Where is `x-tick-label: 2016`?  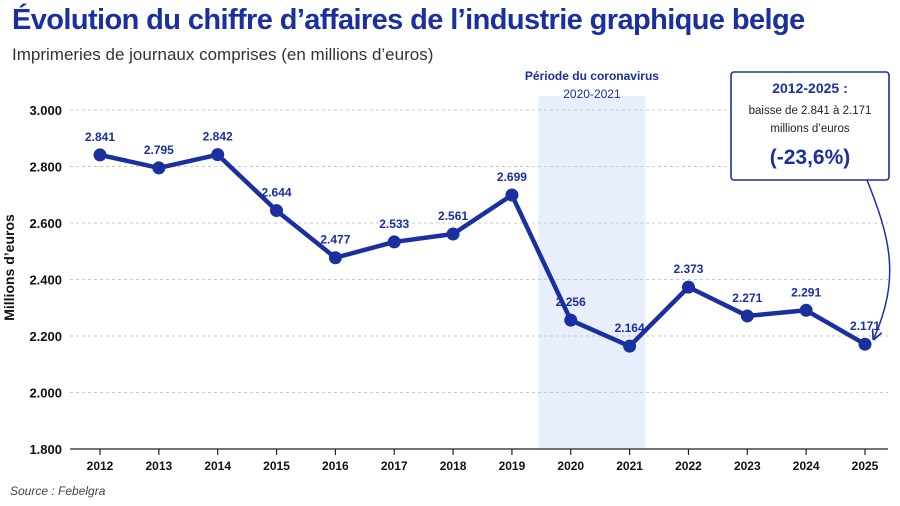 x-tick-label: 2016 is located at coordinates (335, 466).